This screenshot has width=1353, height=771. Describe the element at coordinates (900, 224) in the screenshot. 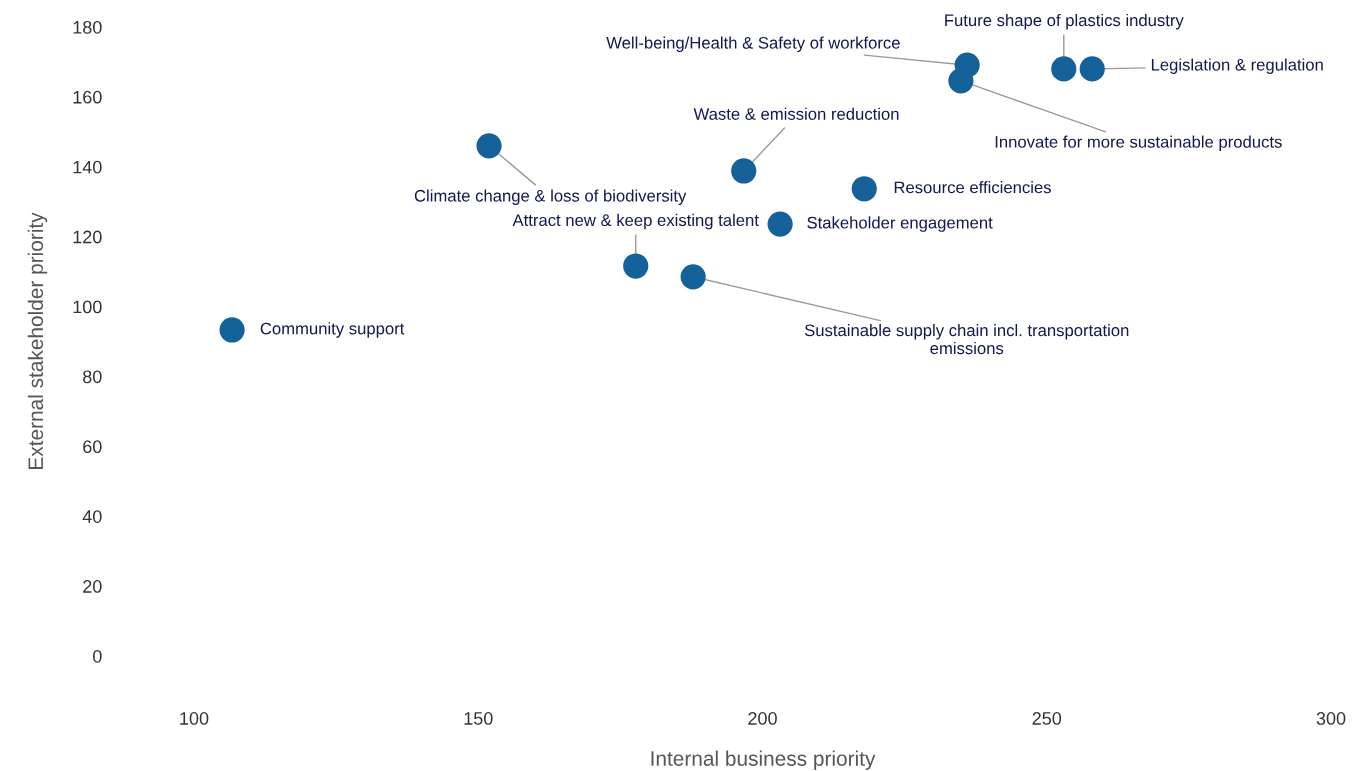

I see `annotation: Stakeholder engagement` at that location.